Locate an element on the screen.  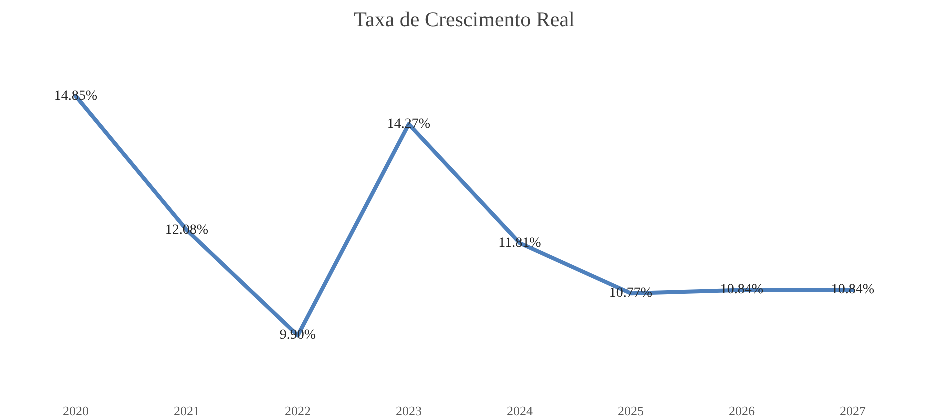
data-label: 9.90% is located at coordinates (298, 336).